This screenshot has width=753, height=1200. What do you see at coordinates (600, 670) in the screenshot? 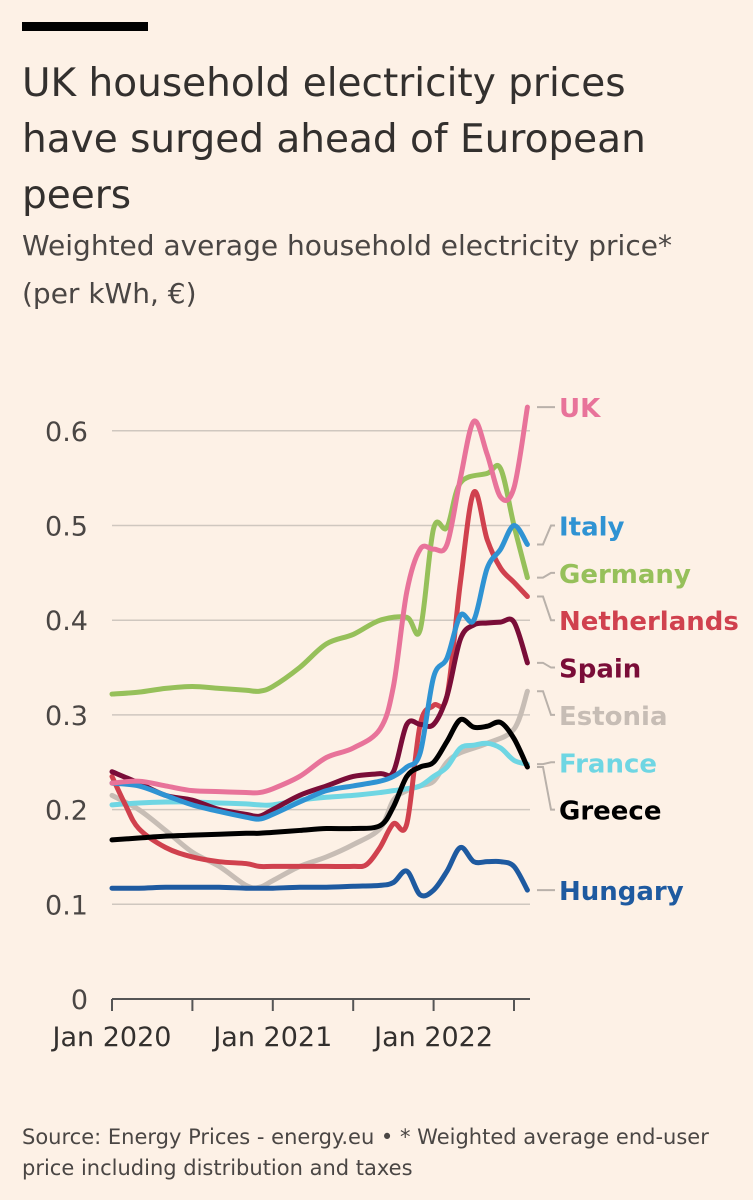
I see `series-label-spain: Spain` at bounding box center [600, 670].